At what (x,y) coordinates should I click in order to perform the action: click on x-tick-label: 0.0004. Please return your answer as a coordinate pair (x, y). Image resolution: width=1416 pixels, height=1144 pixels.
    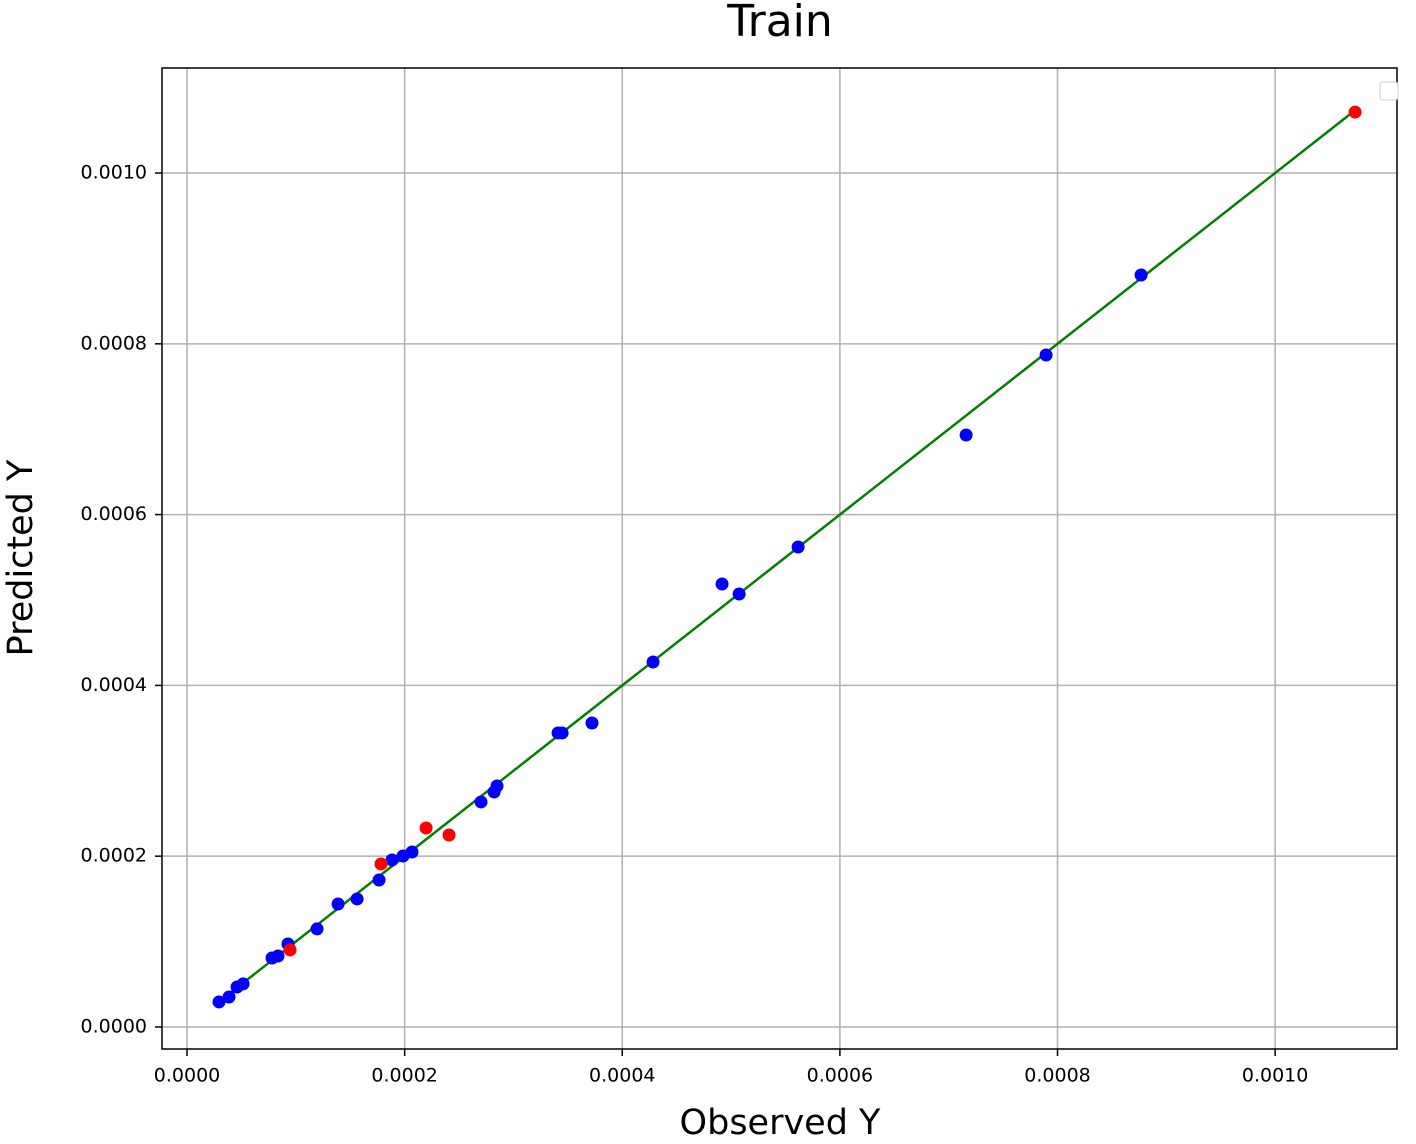
    Looking at the image, I should click on (622, 1076).